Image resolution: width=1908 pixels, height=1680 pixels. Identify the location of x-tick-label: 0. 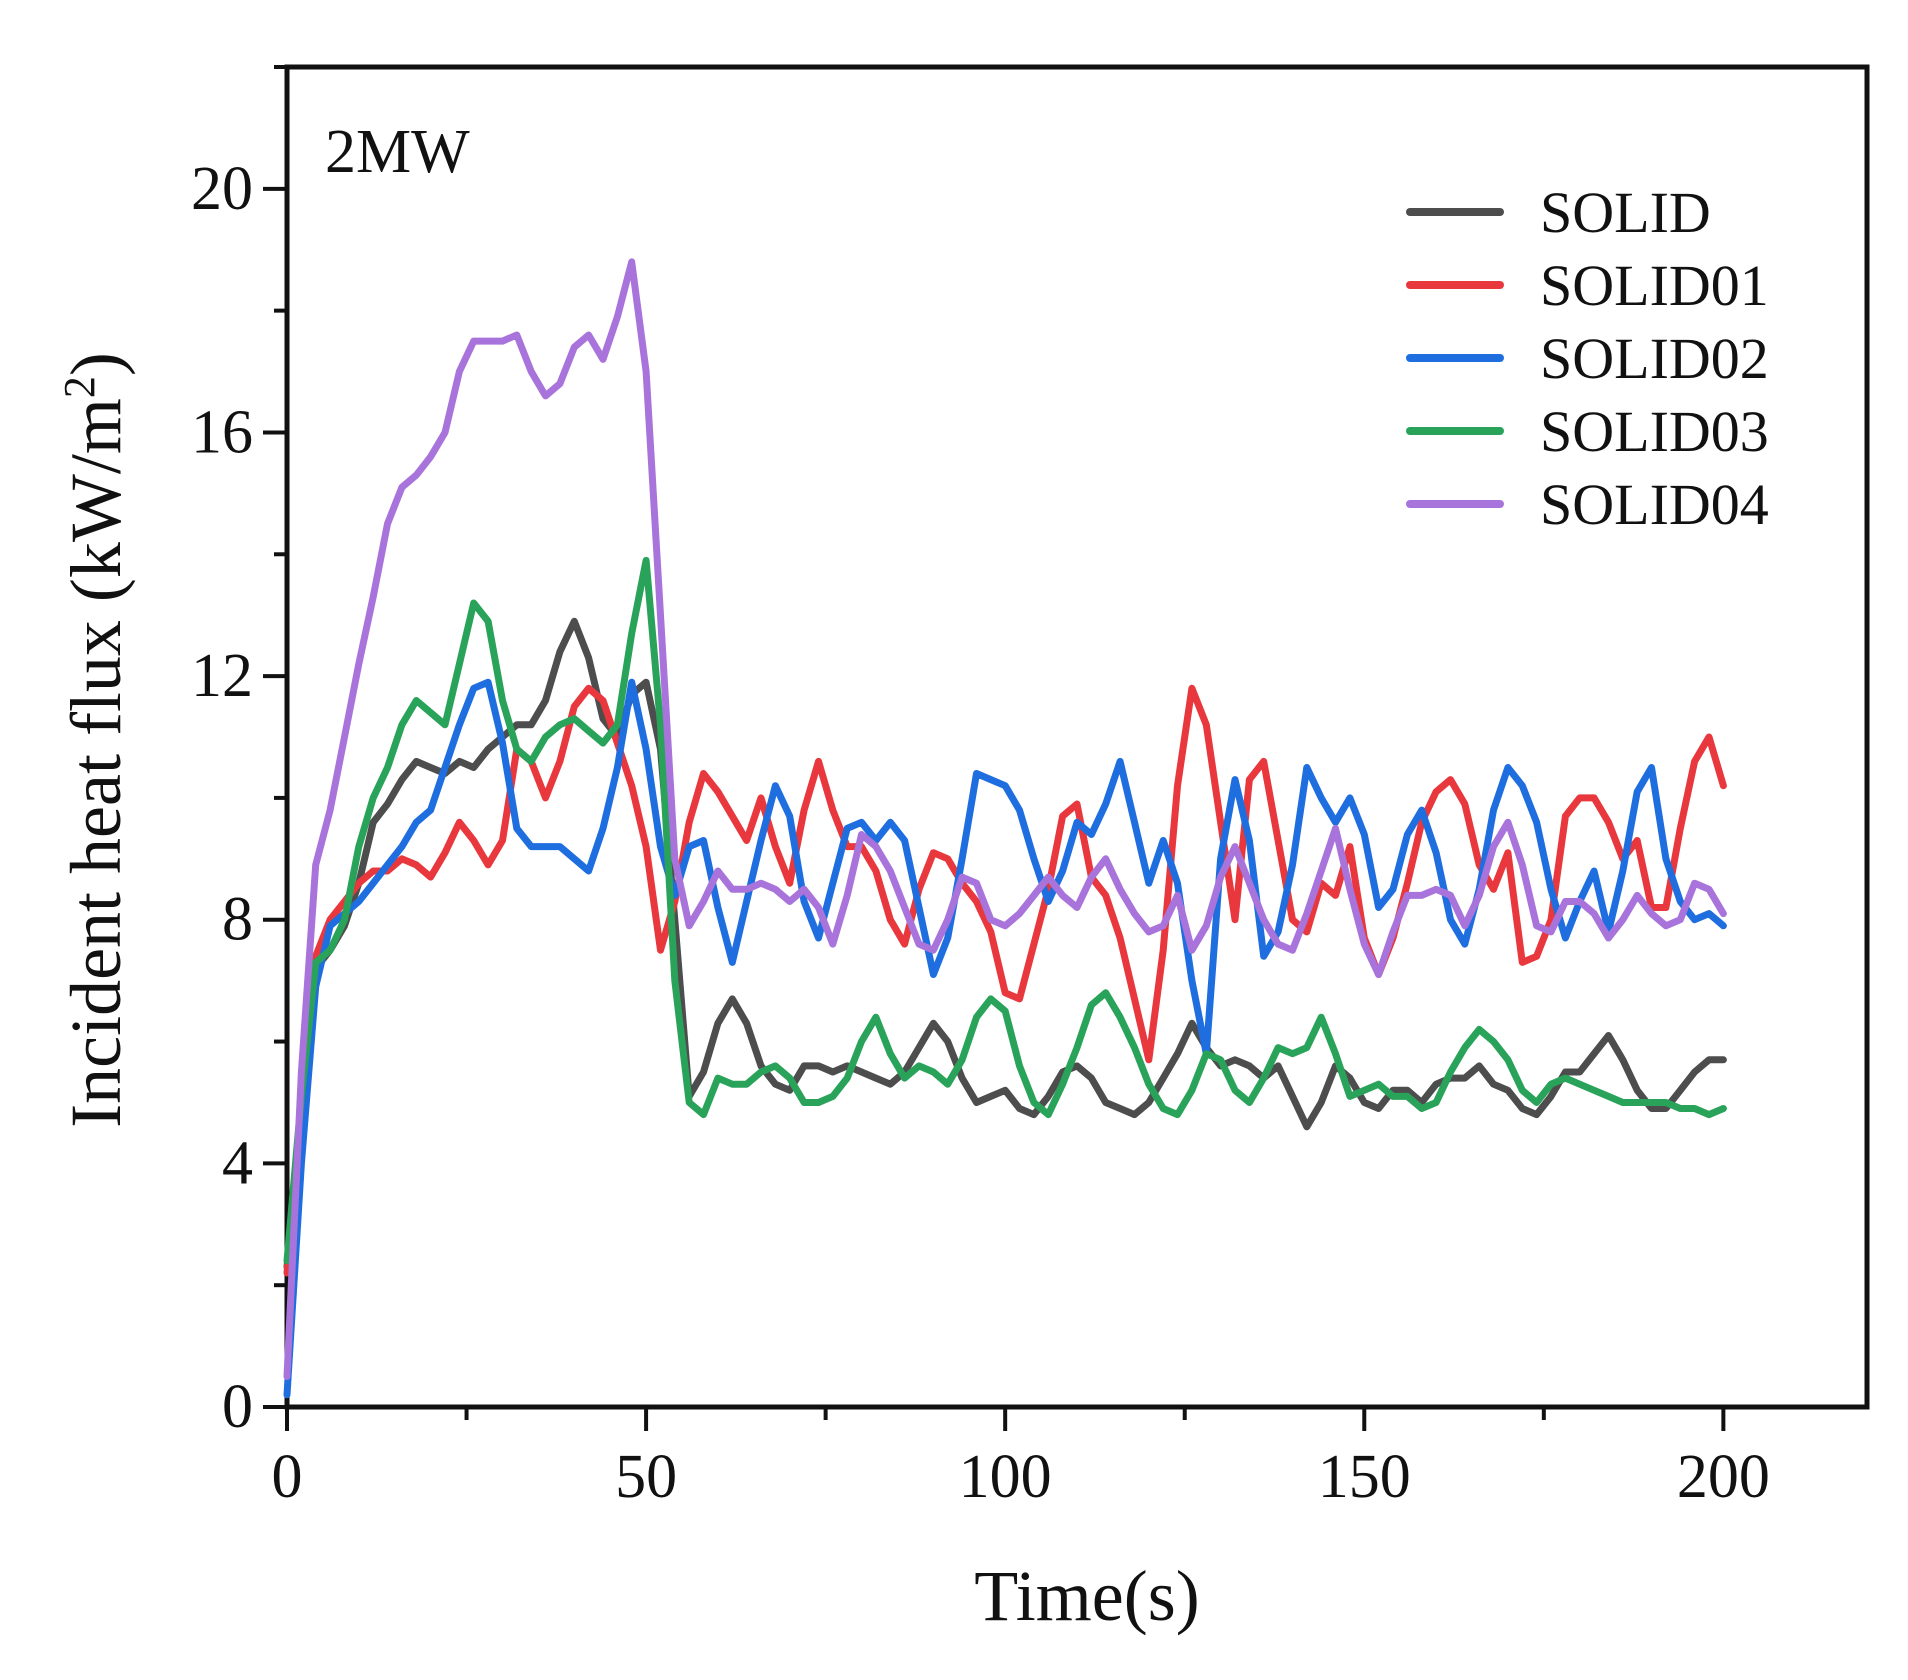
(287, 1477).